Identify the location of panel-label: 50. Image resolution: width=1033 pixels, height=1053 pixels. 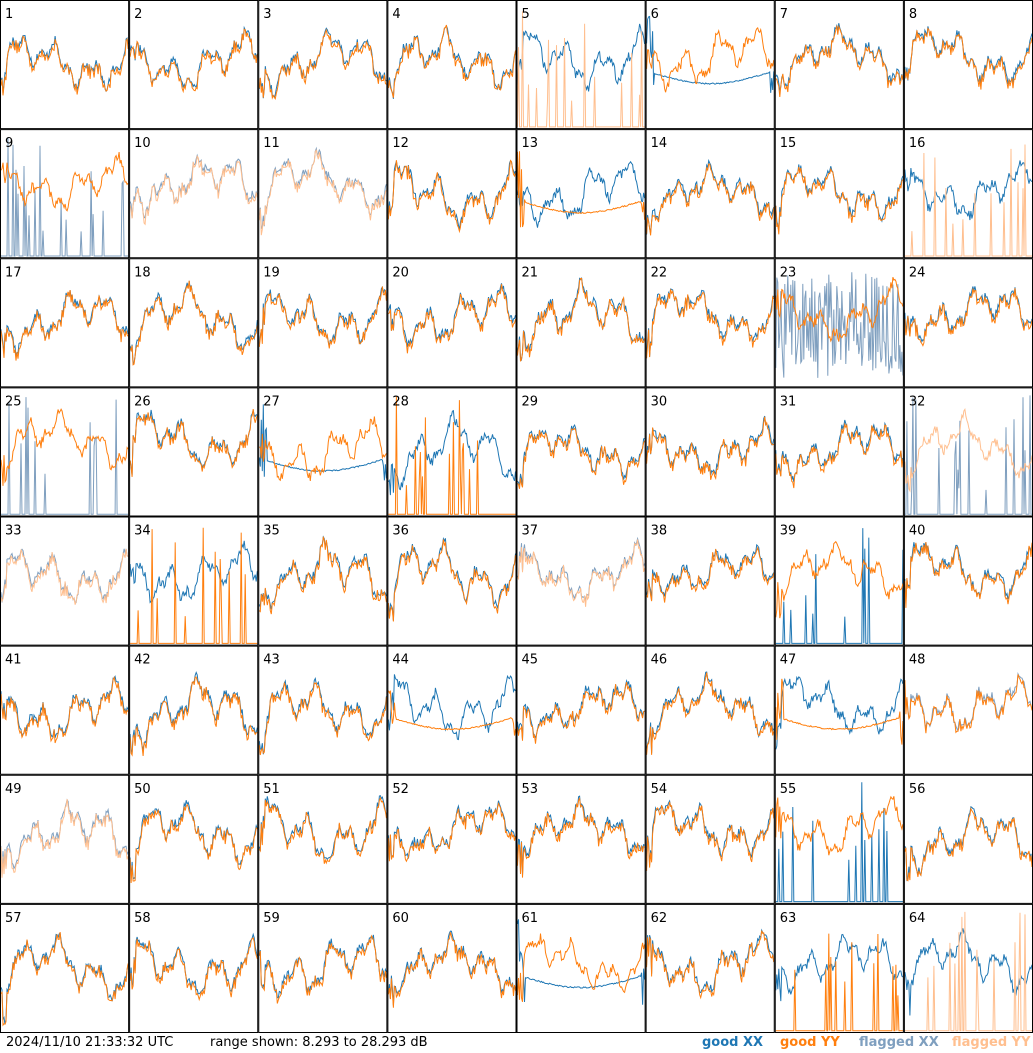
(142, 789).